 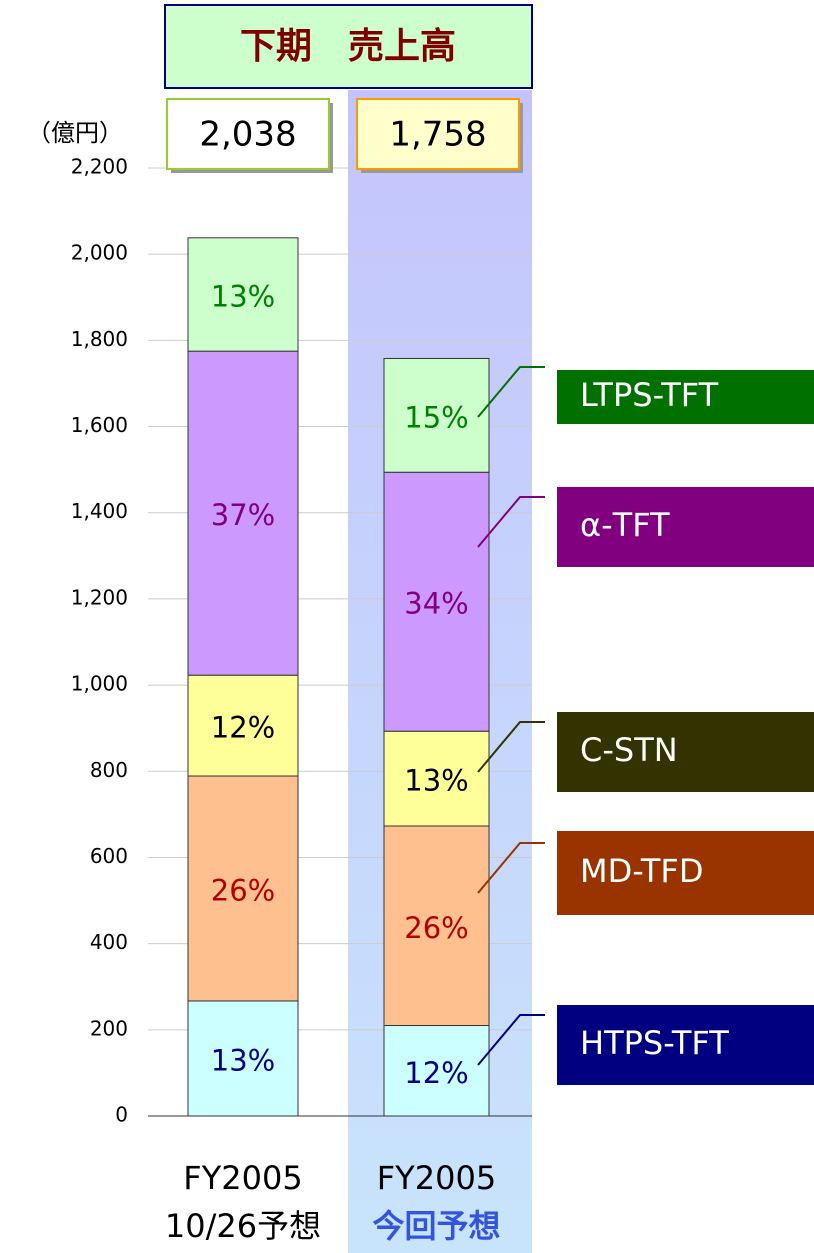 What do you see at coordinates (109, 856) in the screenshot?
I see `y-tick-label: 600` at bounding box center [109, 856].